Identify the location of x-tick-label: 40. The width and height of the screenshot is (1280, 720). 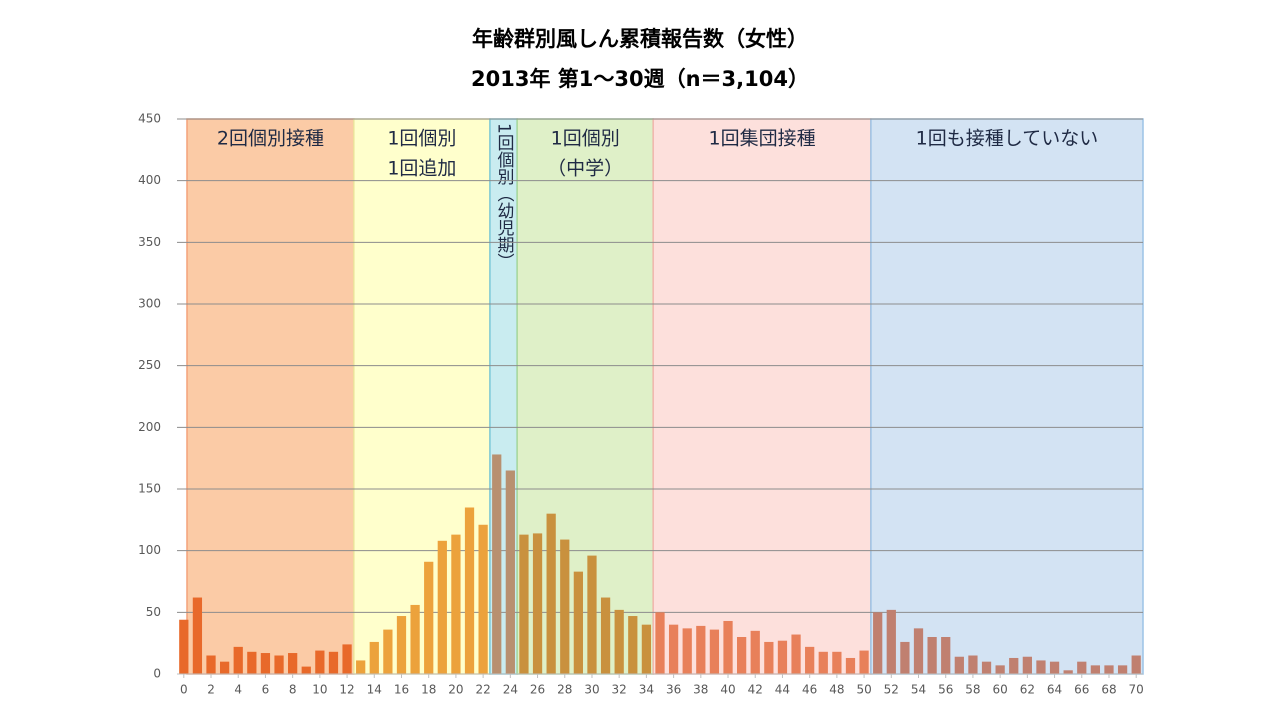
(727, 690).